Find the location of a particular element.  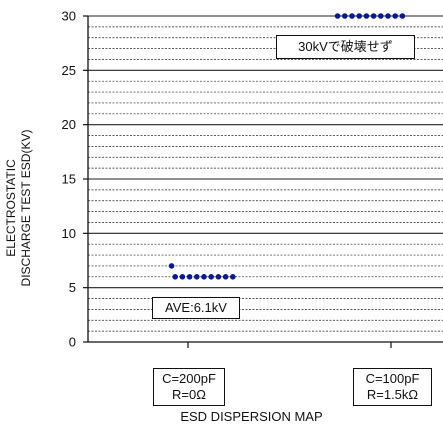

y-tick-label: 25 is located at coordinates (69, 70).